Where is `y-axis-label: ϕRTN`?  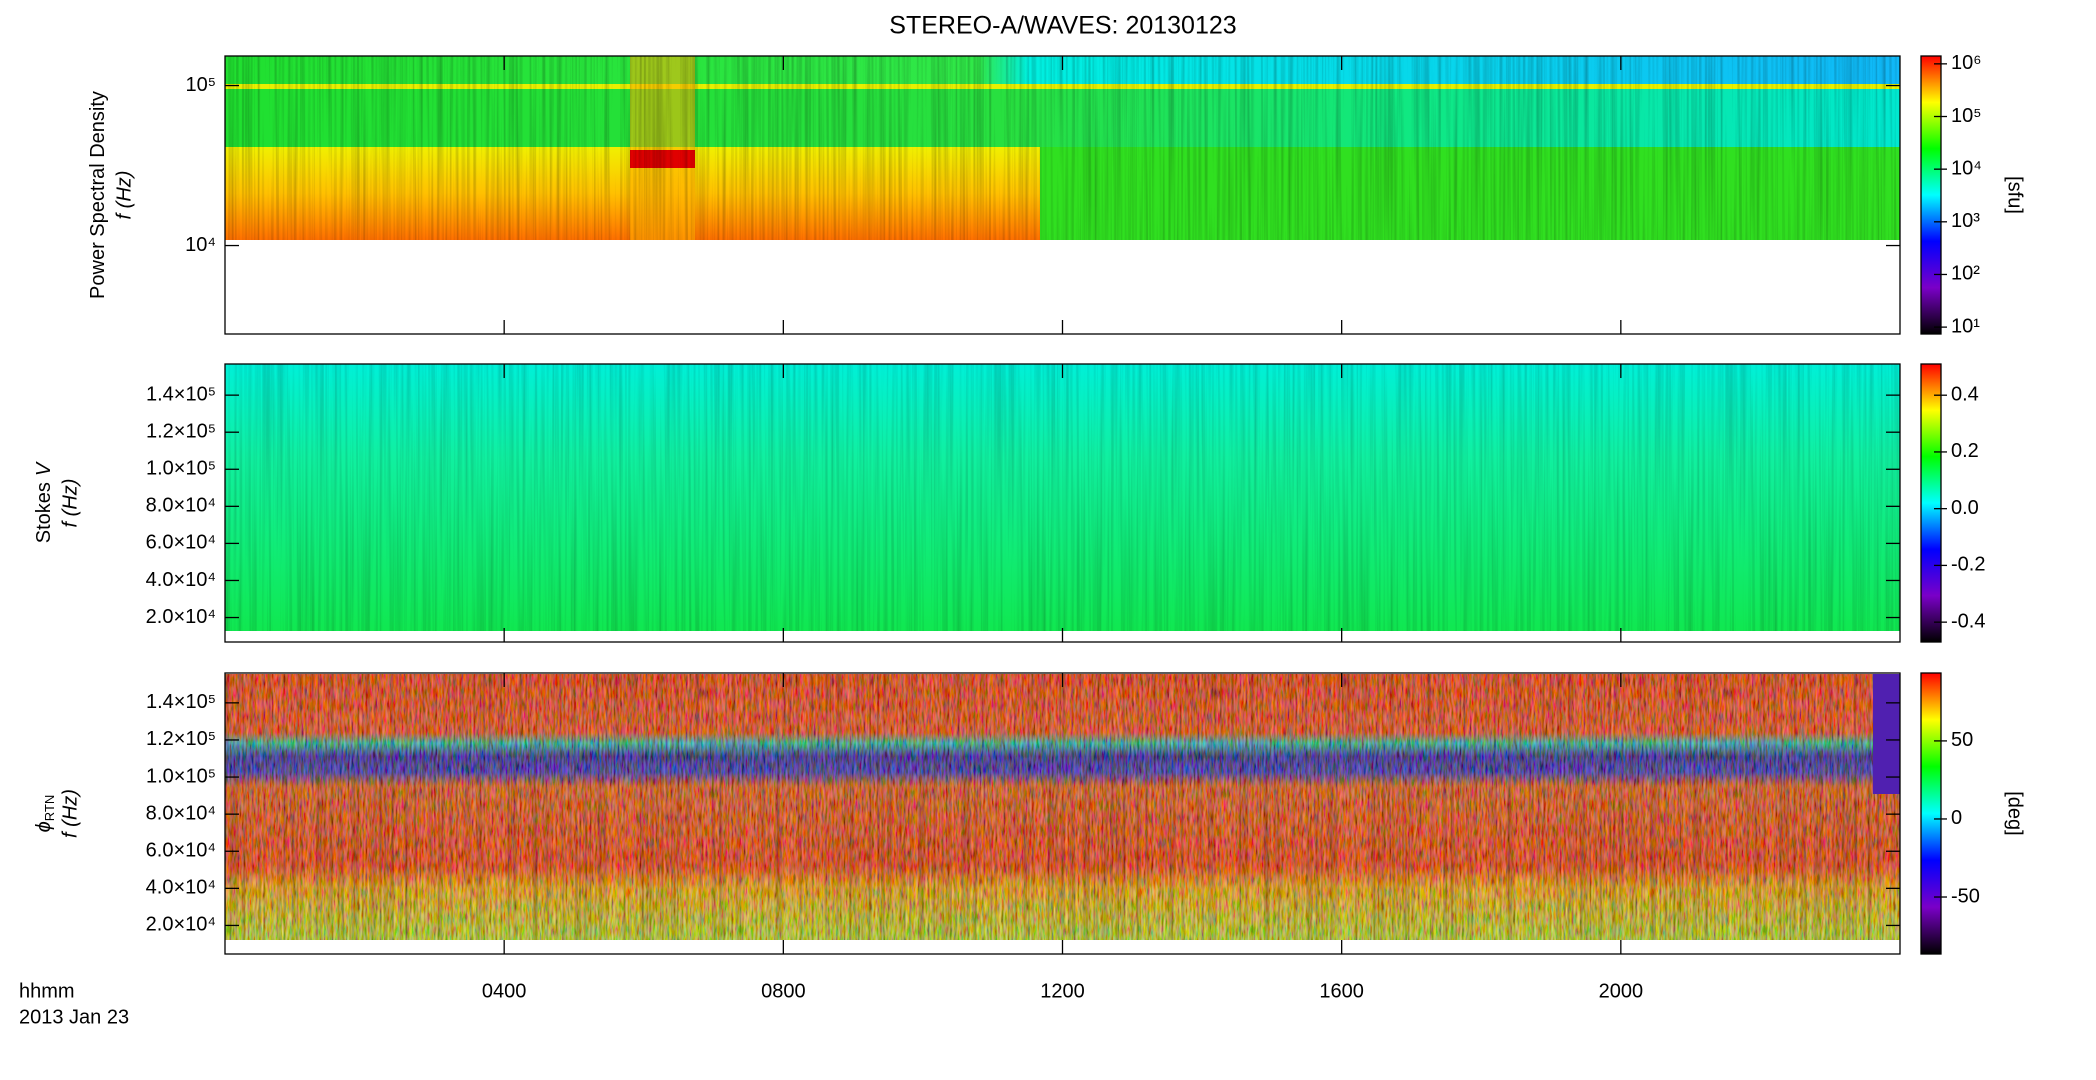
y-axis-label: ϕRTN is located at coordinates (45, 814).